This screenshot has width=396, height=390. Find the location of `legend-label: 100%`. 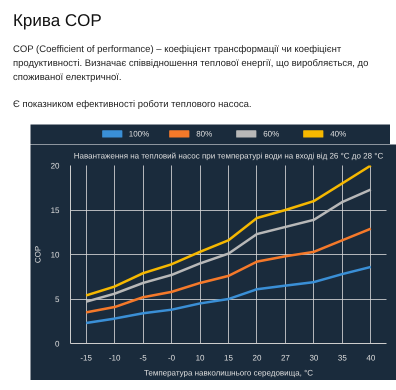

legend-label: 100% is located at coordinates (139, 133).